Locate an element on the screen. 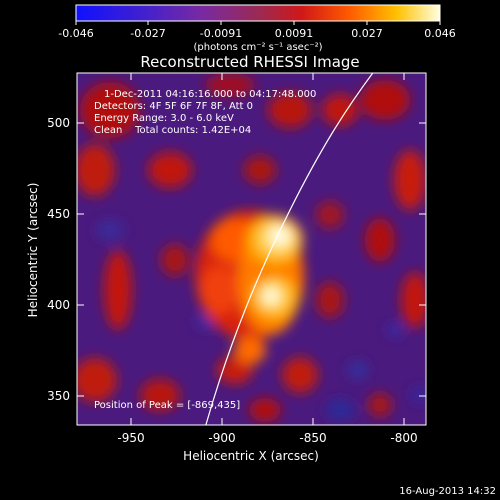  x-tick-label: -800 is located at coordinates (403, 438).